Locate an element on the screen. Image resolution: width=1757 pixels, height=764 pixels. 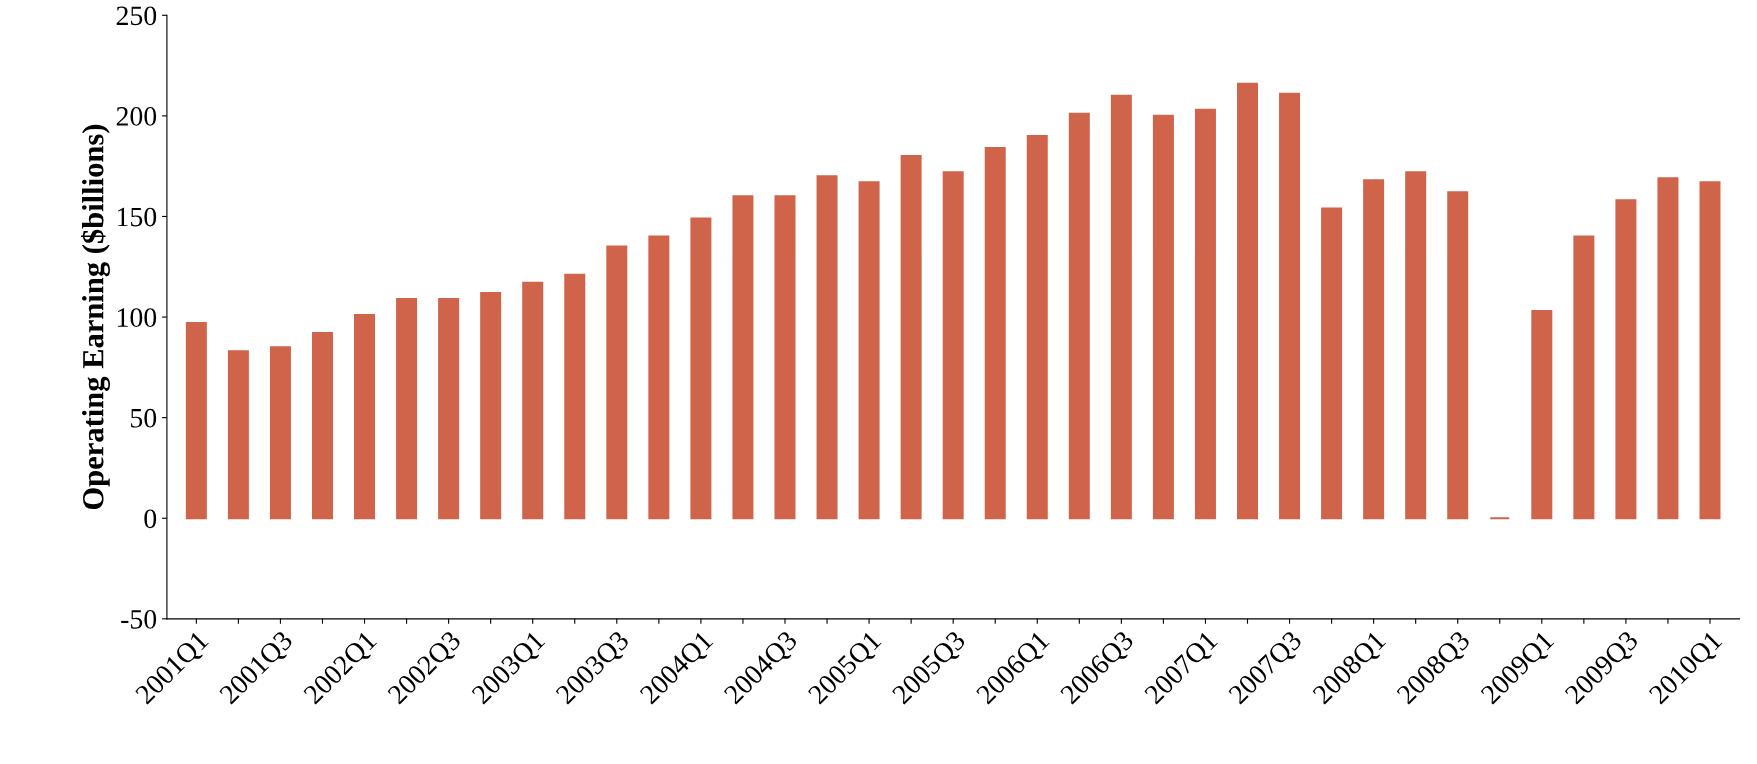
y-tick-label: 50 is located at coordinates (144, 418).